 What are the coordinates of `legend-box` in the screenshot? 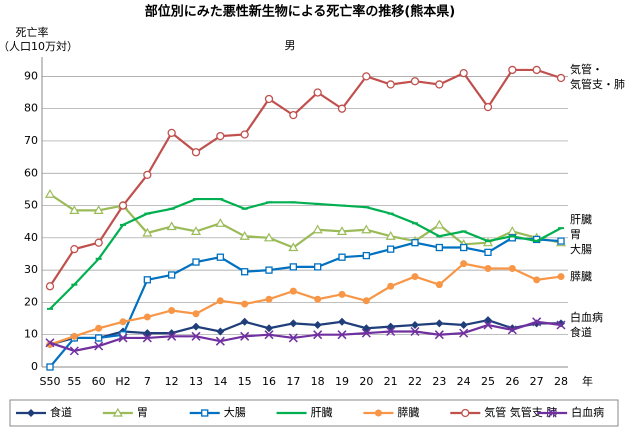 It's located at (314, 413).